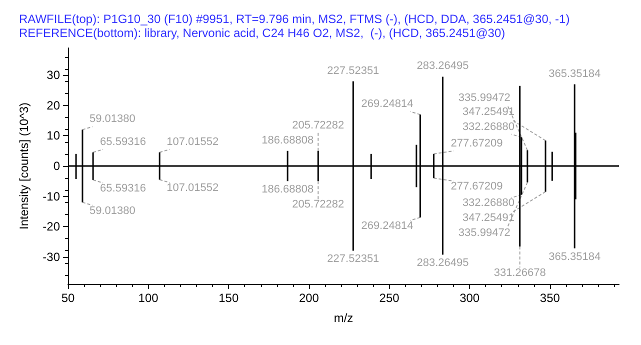 This screenshot has height=345, width=641. Describe the element at coordinates (53, 105) in the screenshot. I see `y-tick-label: 20` at that location.